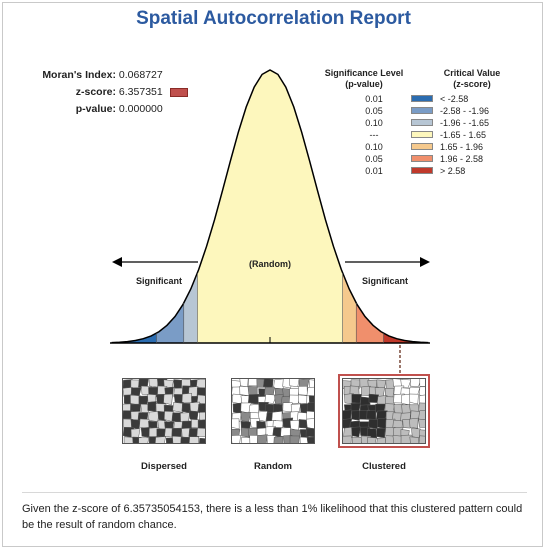  Describe the element at coordinates (425, 262) in the screenshot. I see `right-arrowhead` at that location.